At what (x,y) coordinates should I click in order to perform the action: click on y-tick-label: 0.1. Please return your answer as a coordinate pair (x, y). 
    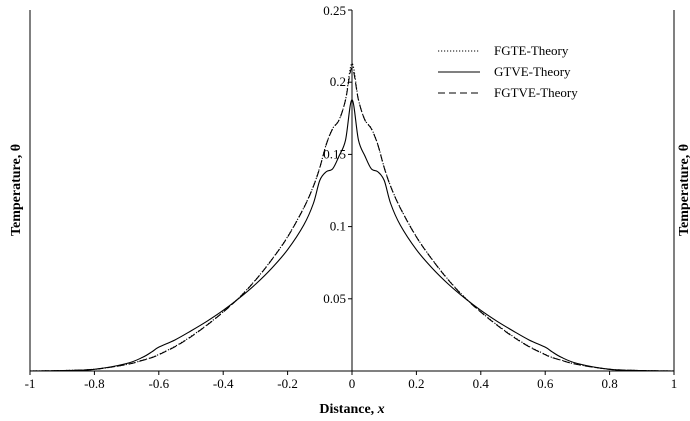
    Looking at the image, I should click on (338, 226).